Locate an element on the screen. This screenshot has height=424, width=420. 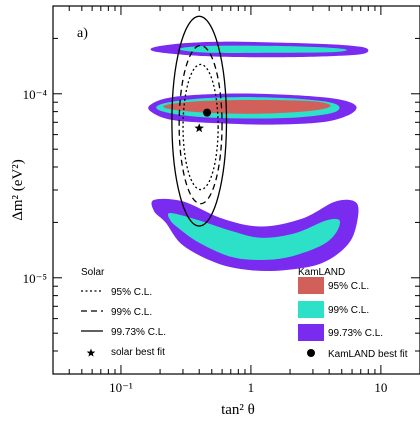
x-tick-label: 1 is located at coordinates (251, 387).